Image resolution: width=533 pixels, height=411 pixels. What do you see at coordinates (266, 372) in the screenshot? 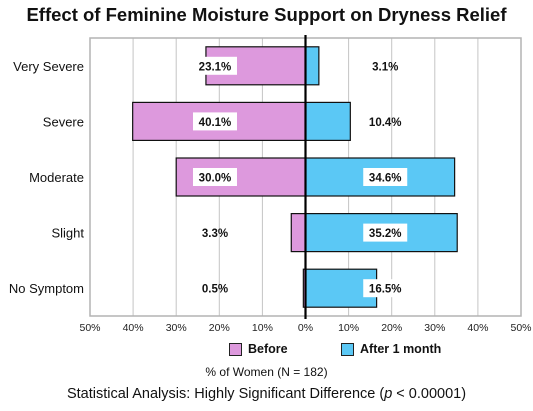
I see `x-axis-label: % of Women (N = 182)` at bounding box center [266, 372].